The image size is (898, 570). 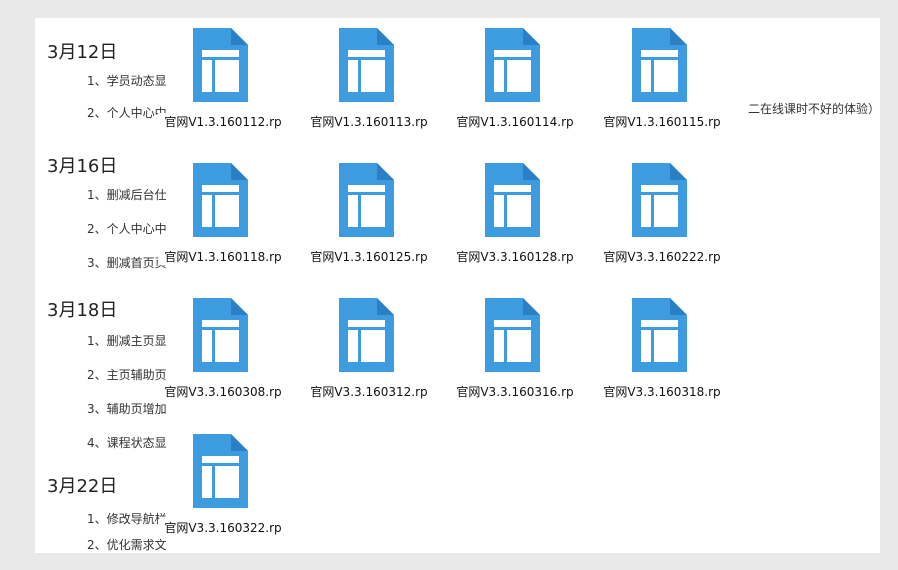 I want to click on file-name: 官网V3.3.160308.rp, so click(x=223, y=391).